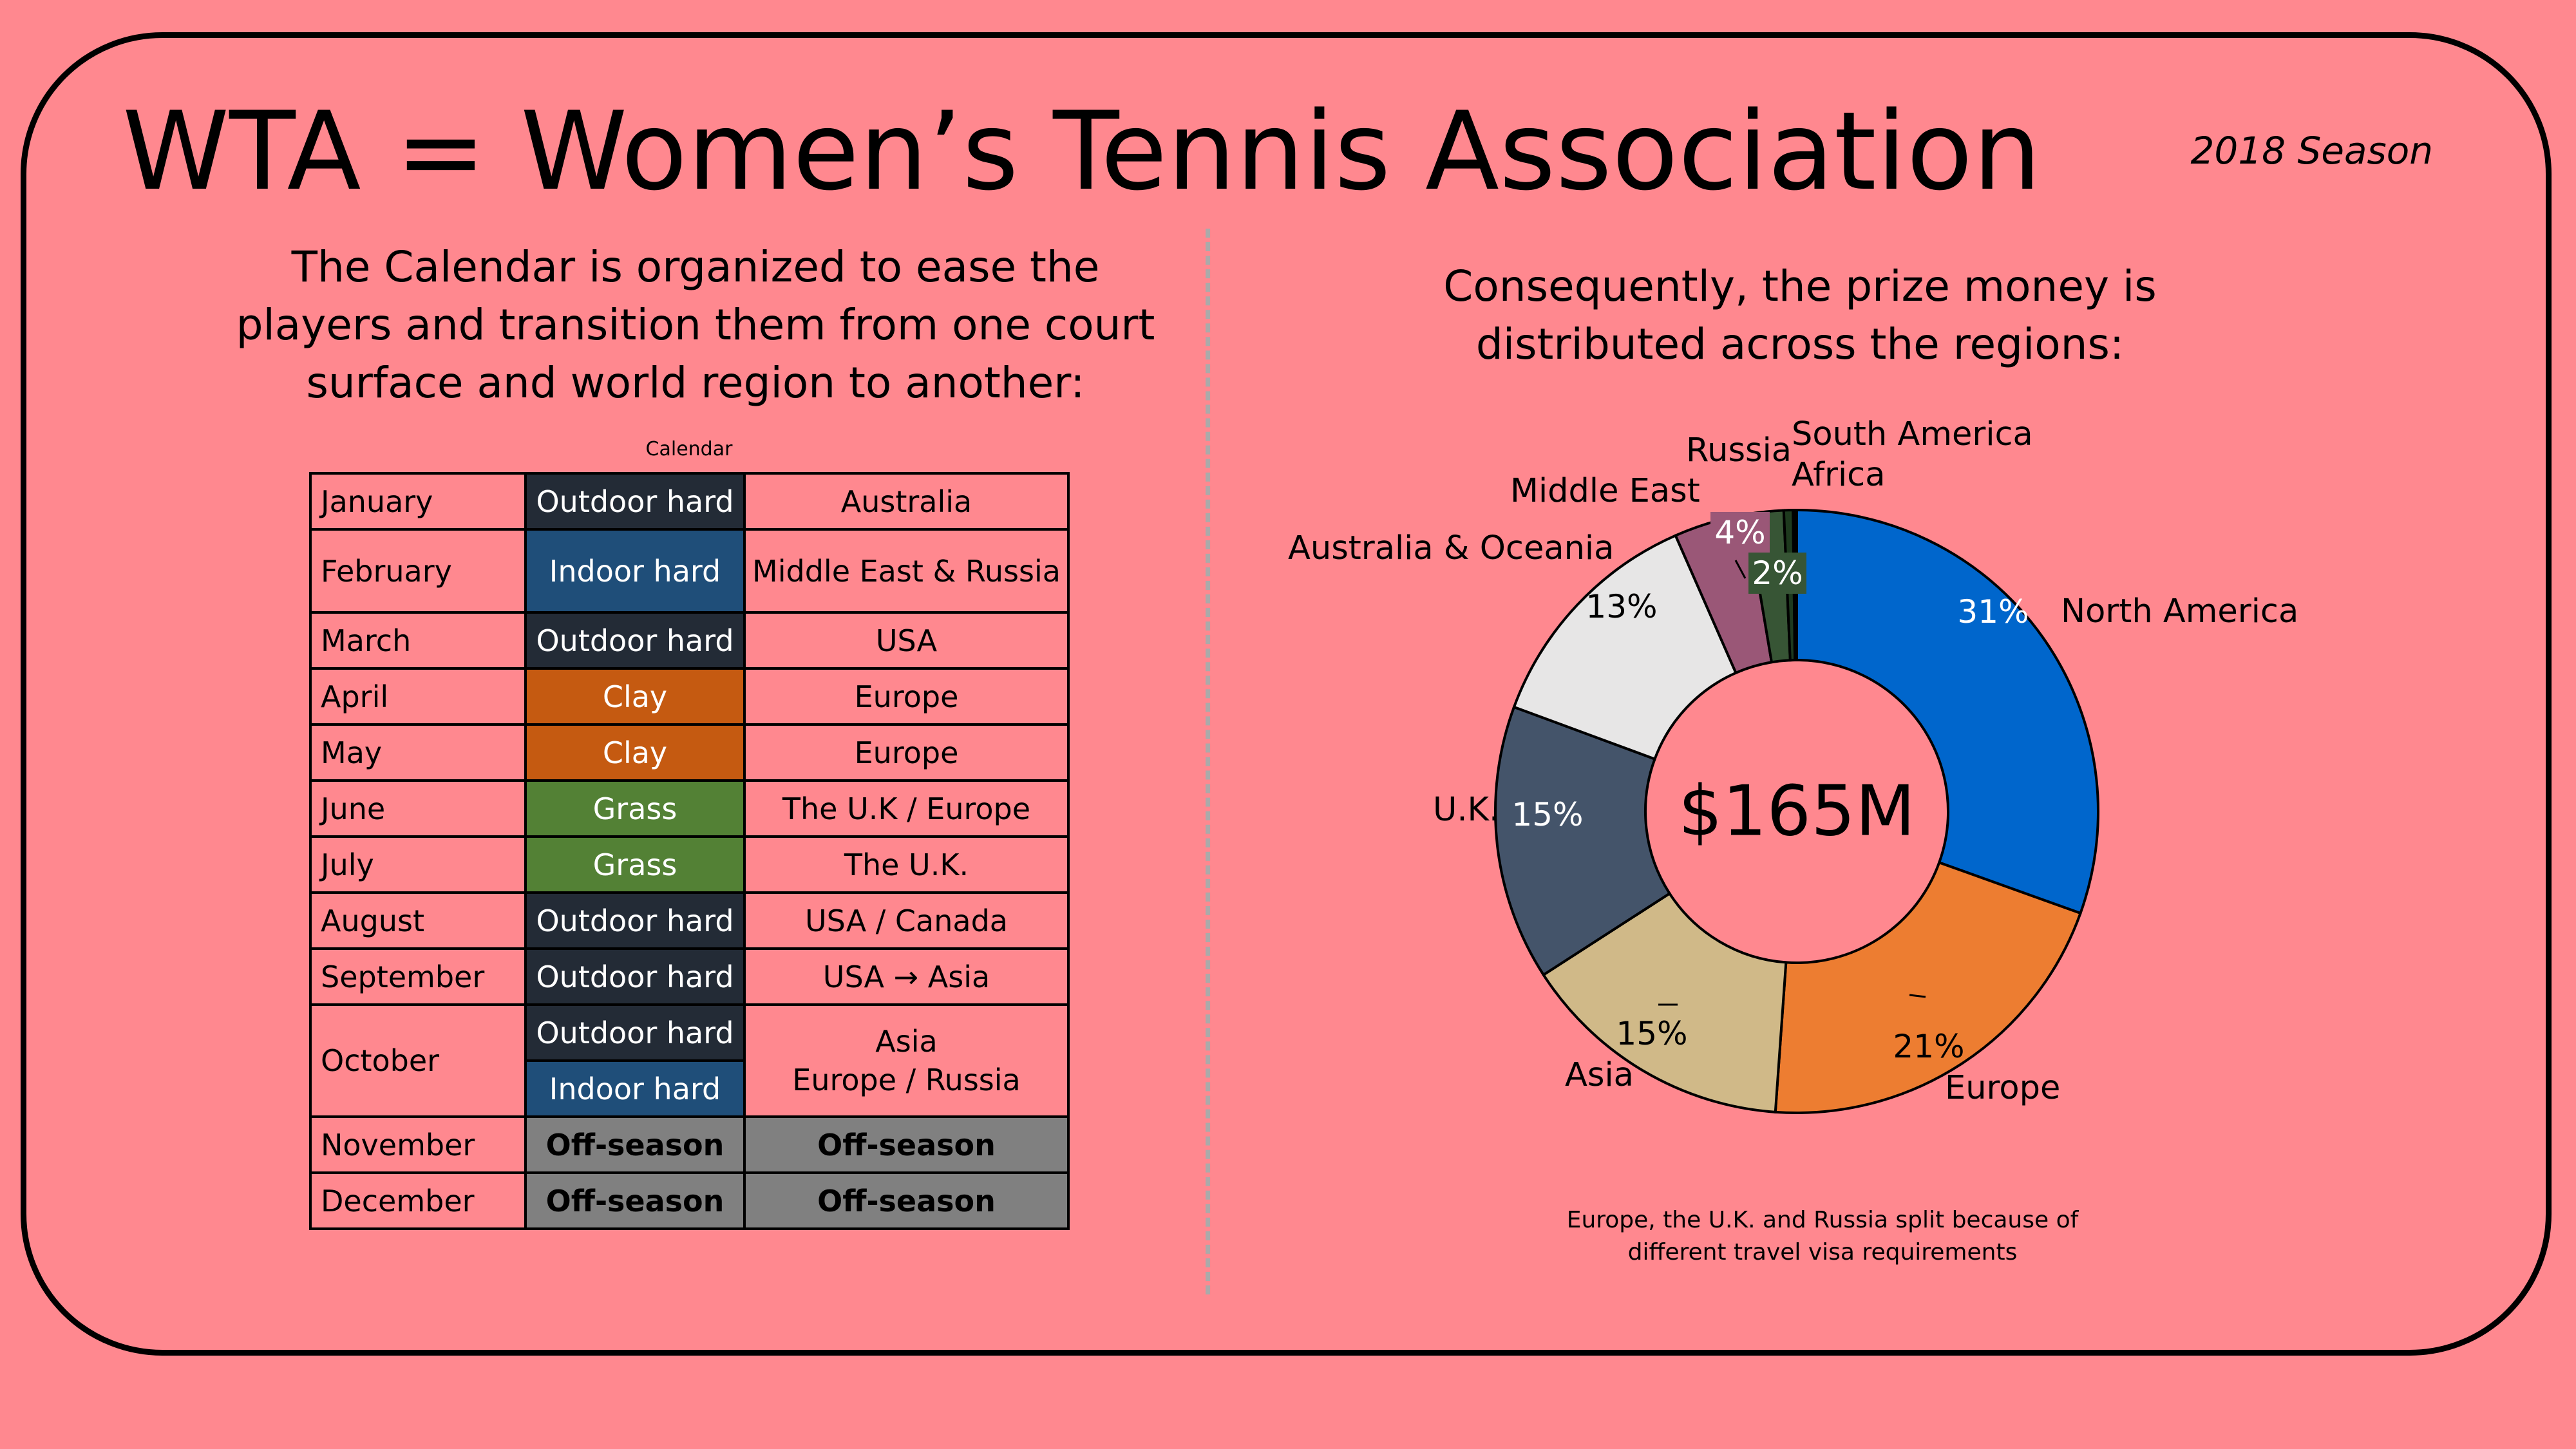  Describe the element at coordinates (418, 976) in the screenshot. I see `calendar-month: September` at that location.